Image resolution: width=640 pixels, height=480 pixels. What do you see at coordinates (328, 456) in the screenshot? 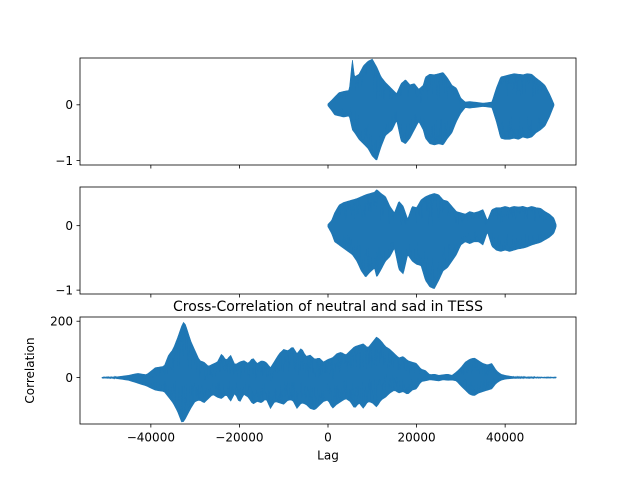
I see `x-axis-label: Lag` at bounding box center [328, 456].